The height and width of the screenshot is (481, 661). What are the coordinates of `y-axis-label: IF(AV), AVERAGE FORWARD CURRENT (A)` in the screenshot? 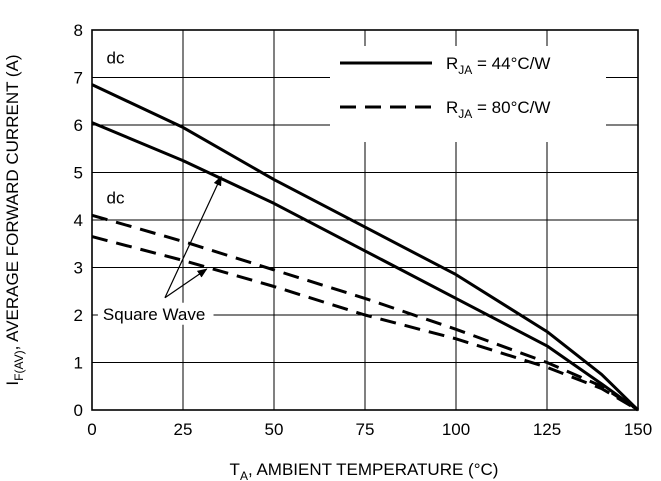 It's located at (14, 219).